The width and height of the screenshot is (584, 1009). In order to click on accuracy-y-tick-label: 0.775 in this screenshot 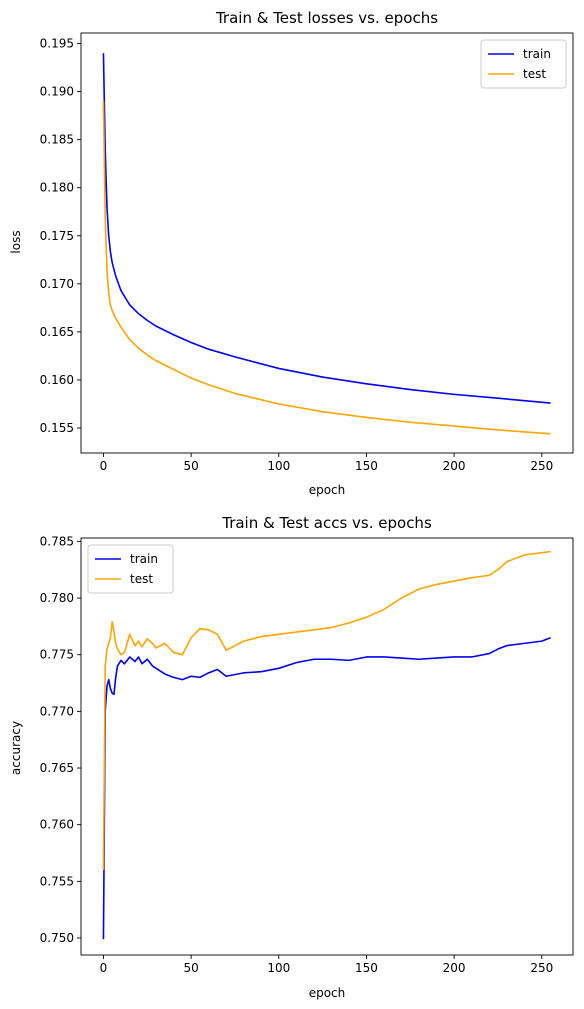, I will do `click(57, 655)`.